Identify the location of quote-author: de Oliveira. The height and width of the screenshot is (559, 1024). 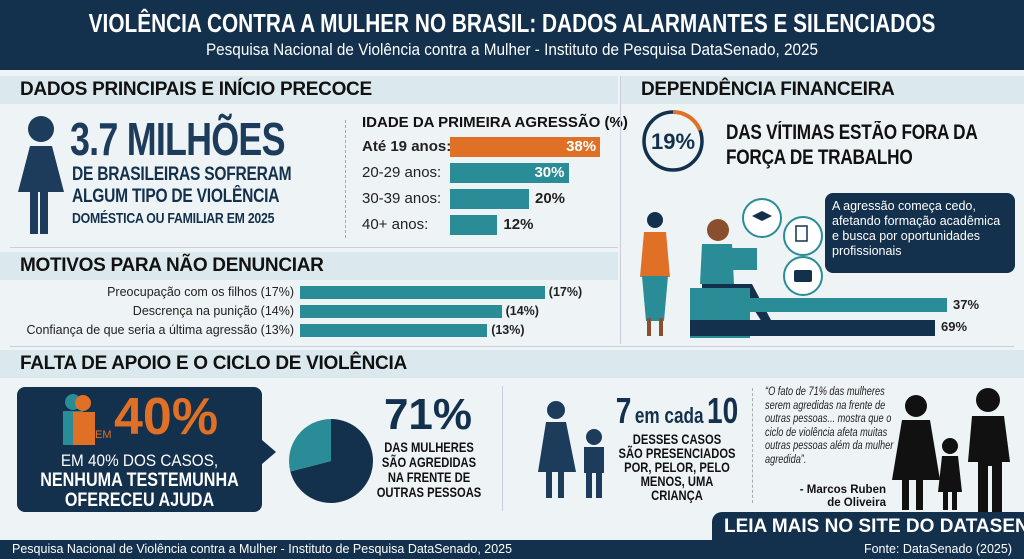
(856, 503).